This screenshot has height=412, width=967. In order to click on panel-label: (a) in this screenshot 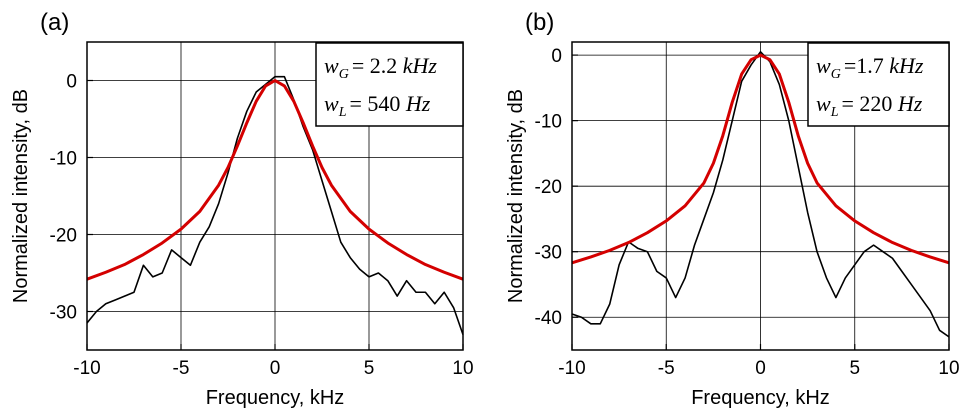, I will do `click(54, 22)`.